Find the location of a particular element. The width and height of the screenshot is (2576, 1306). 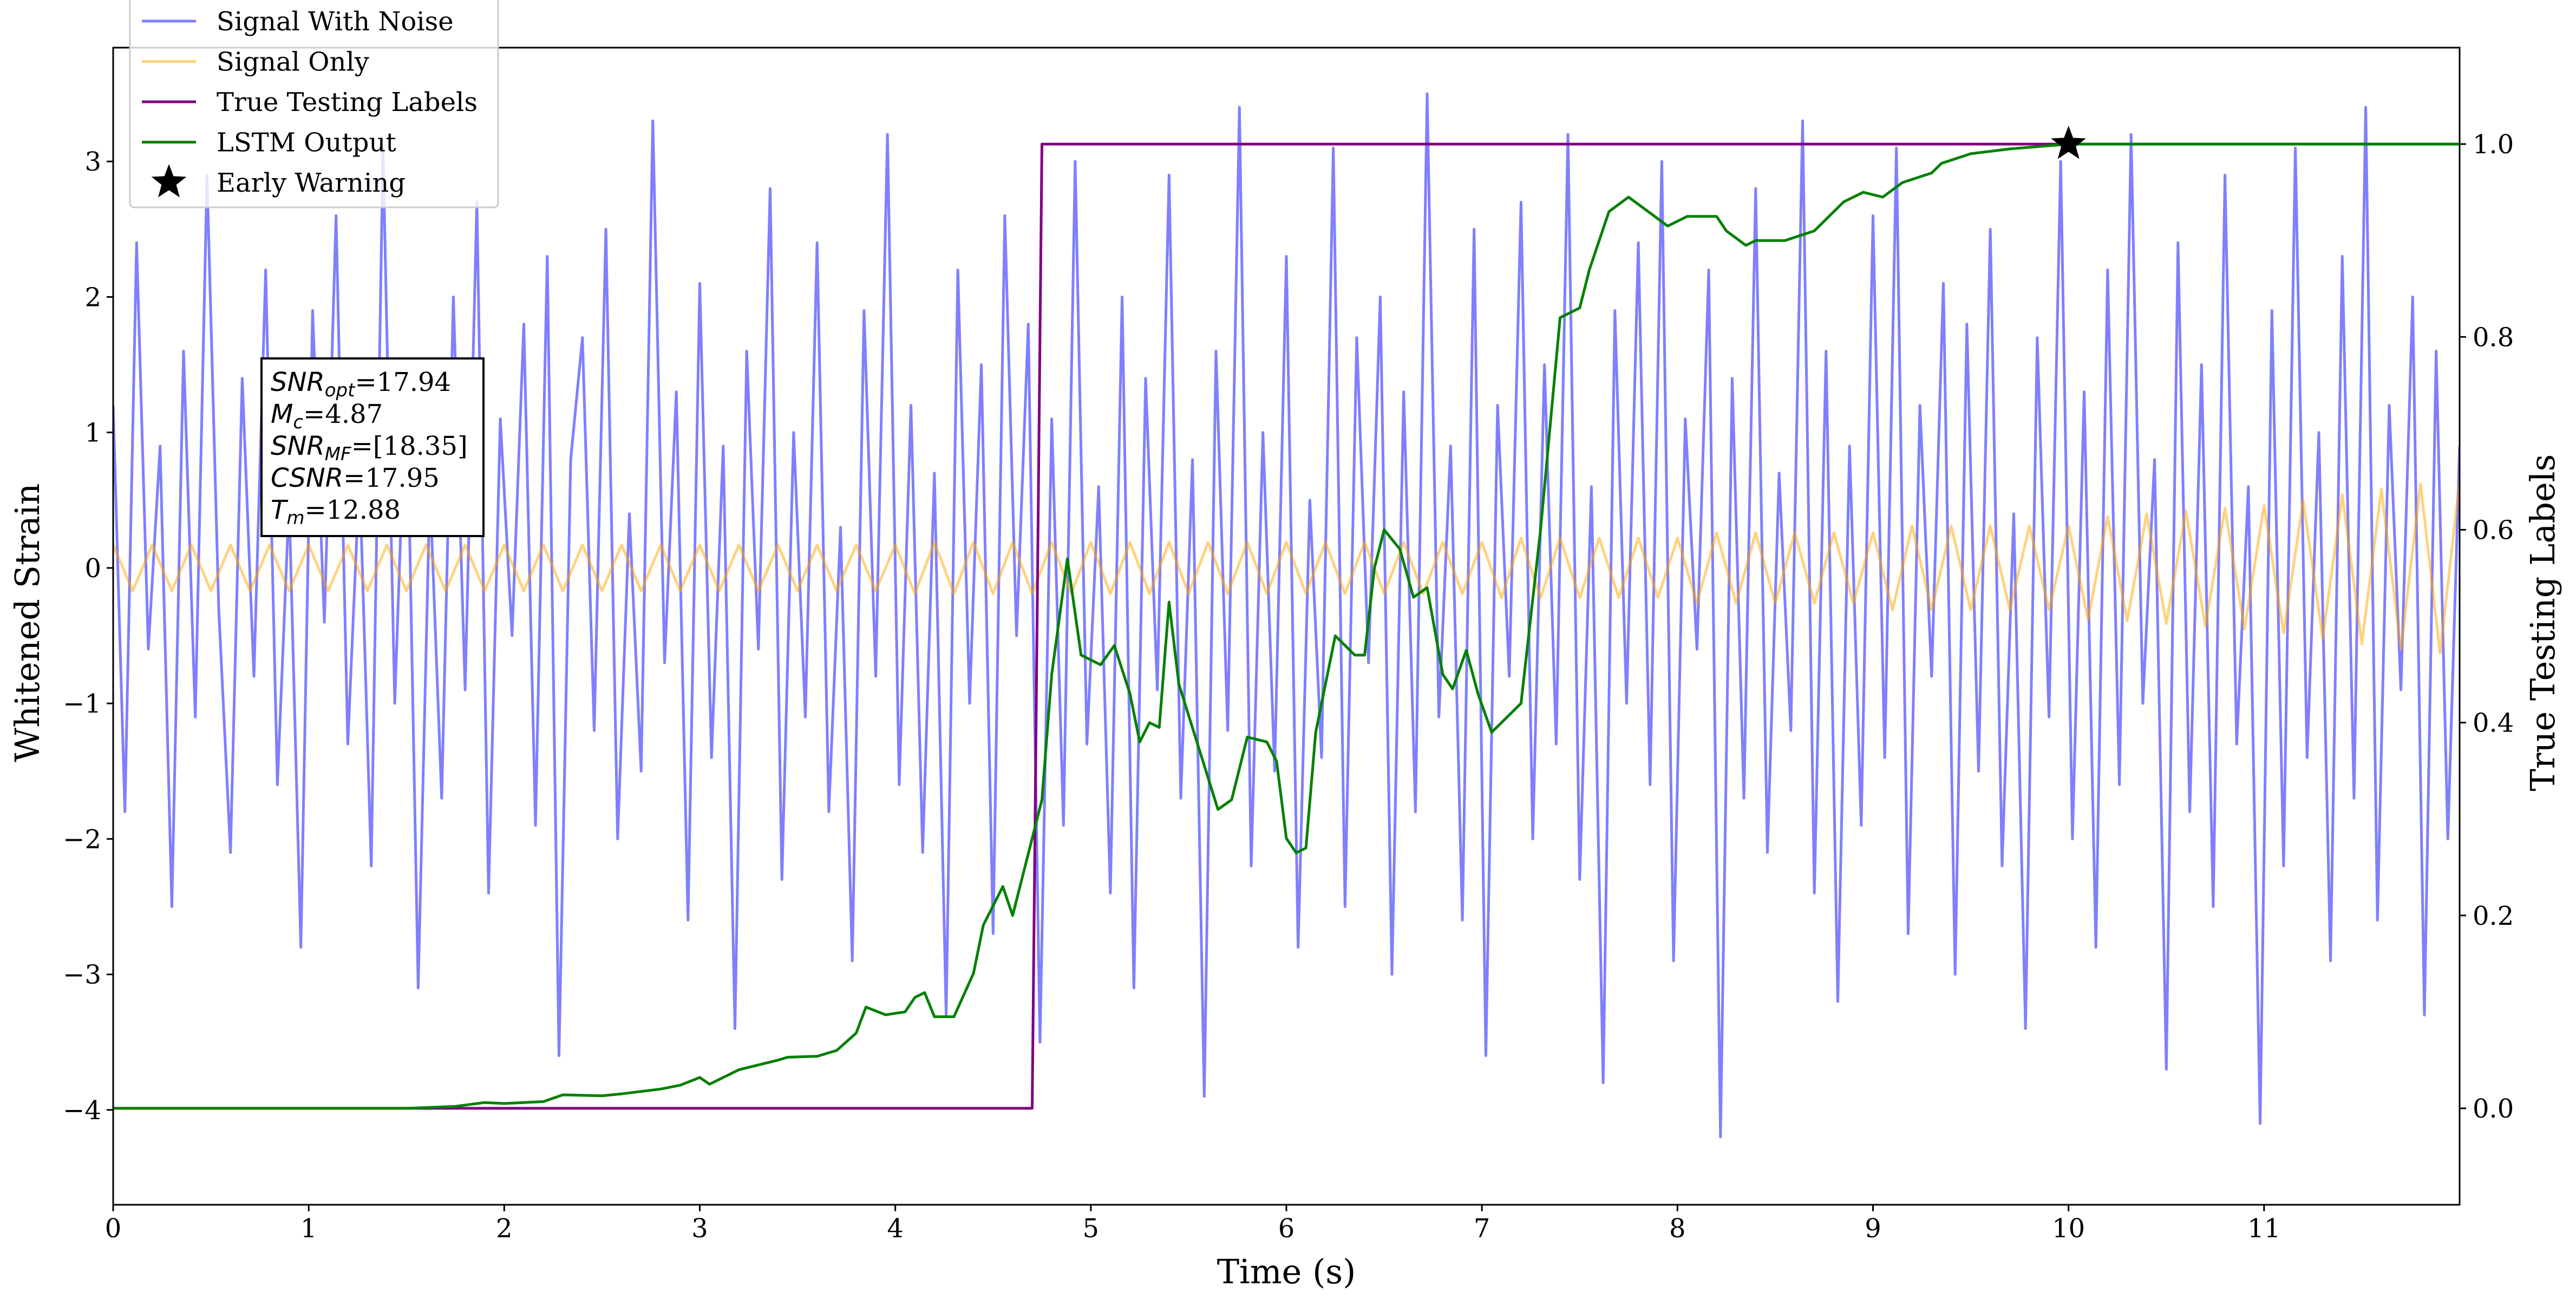

x-tick-label: 8 is located at coordinates (1677, 1229).